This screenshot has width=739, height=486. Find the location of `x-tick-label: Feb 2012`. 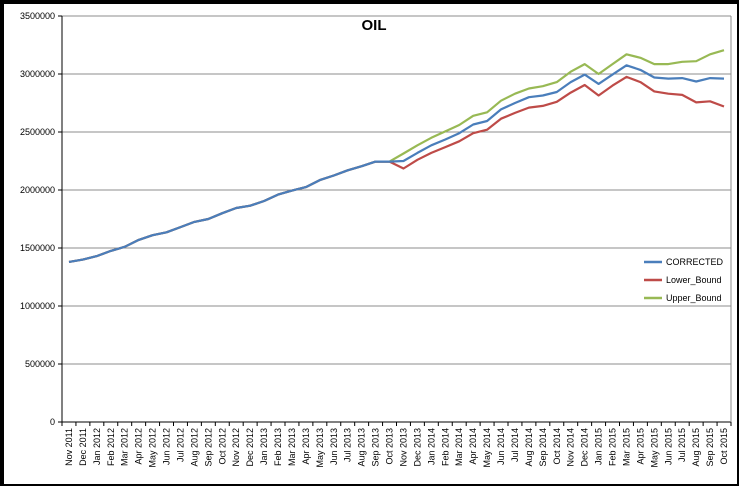

x-tick-label: Feb 2012 is located at coordinates (111, 447).